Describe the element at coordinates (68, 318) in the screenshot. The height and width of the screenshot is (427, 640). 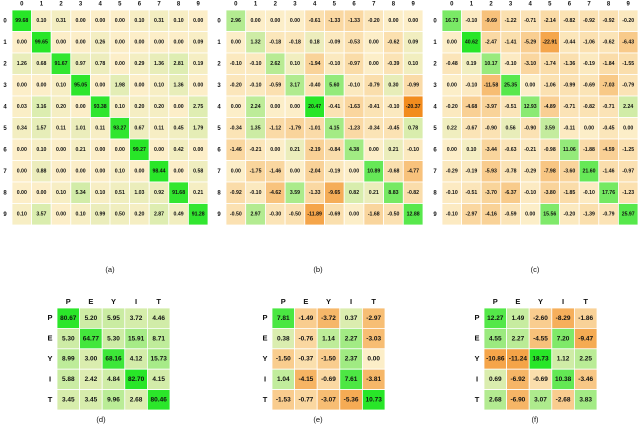
I see `cell-value-label: 80.67` at that location.